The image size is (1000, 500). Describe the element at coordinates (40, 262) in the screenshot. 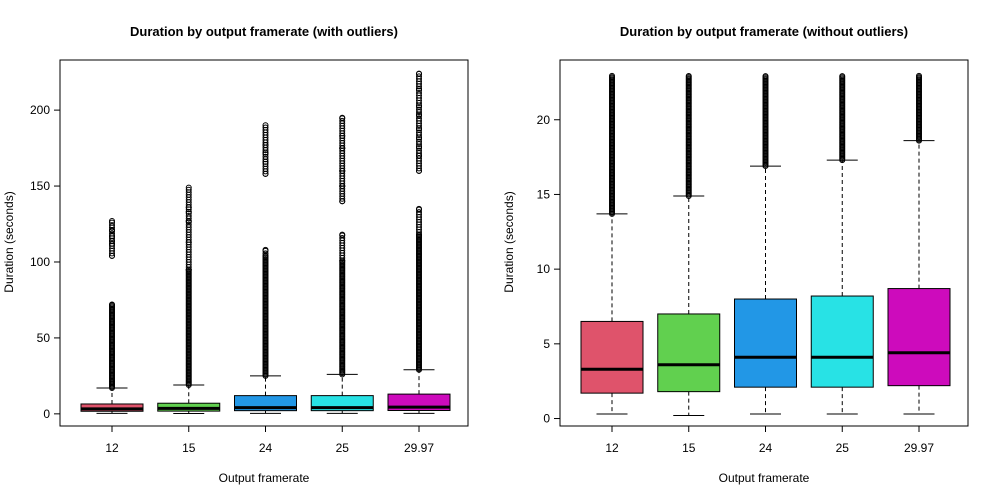

I see `y-tick-label: 100` at that location.